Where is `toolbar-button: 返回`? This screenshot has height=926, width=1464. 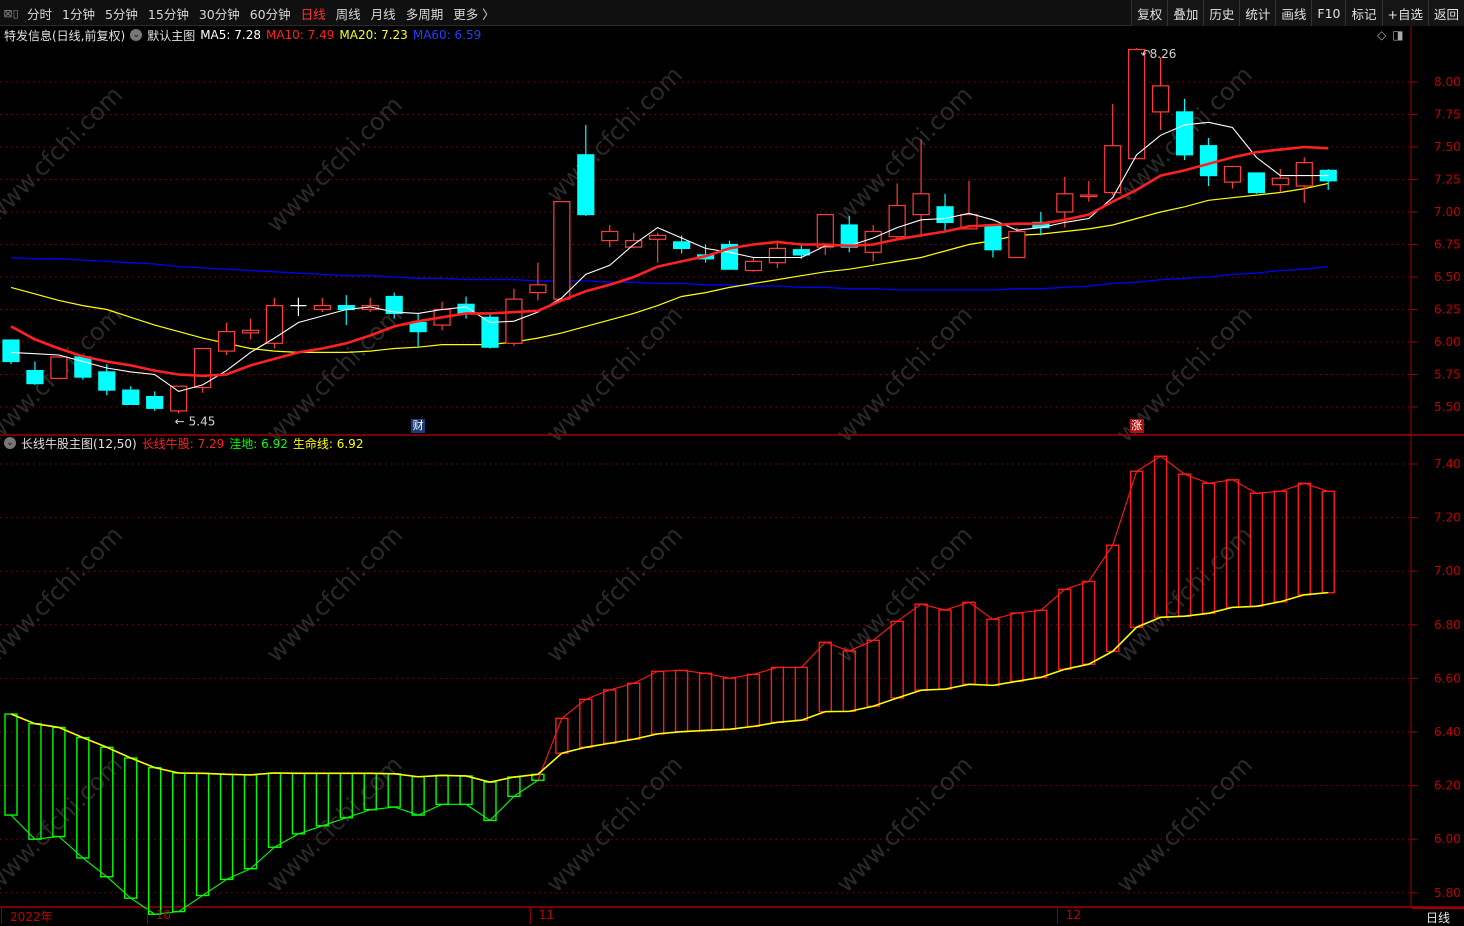
toolbar-button: 返回 is located at coordinates (1445, 13).